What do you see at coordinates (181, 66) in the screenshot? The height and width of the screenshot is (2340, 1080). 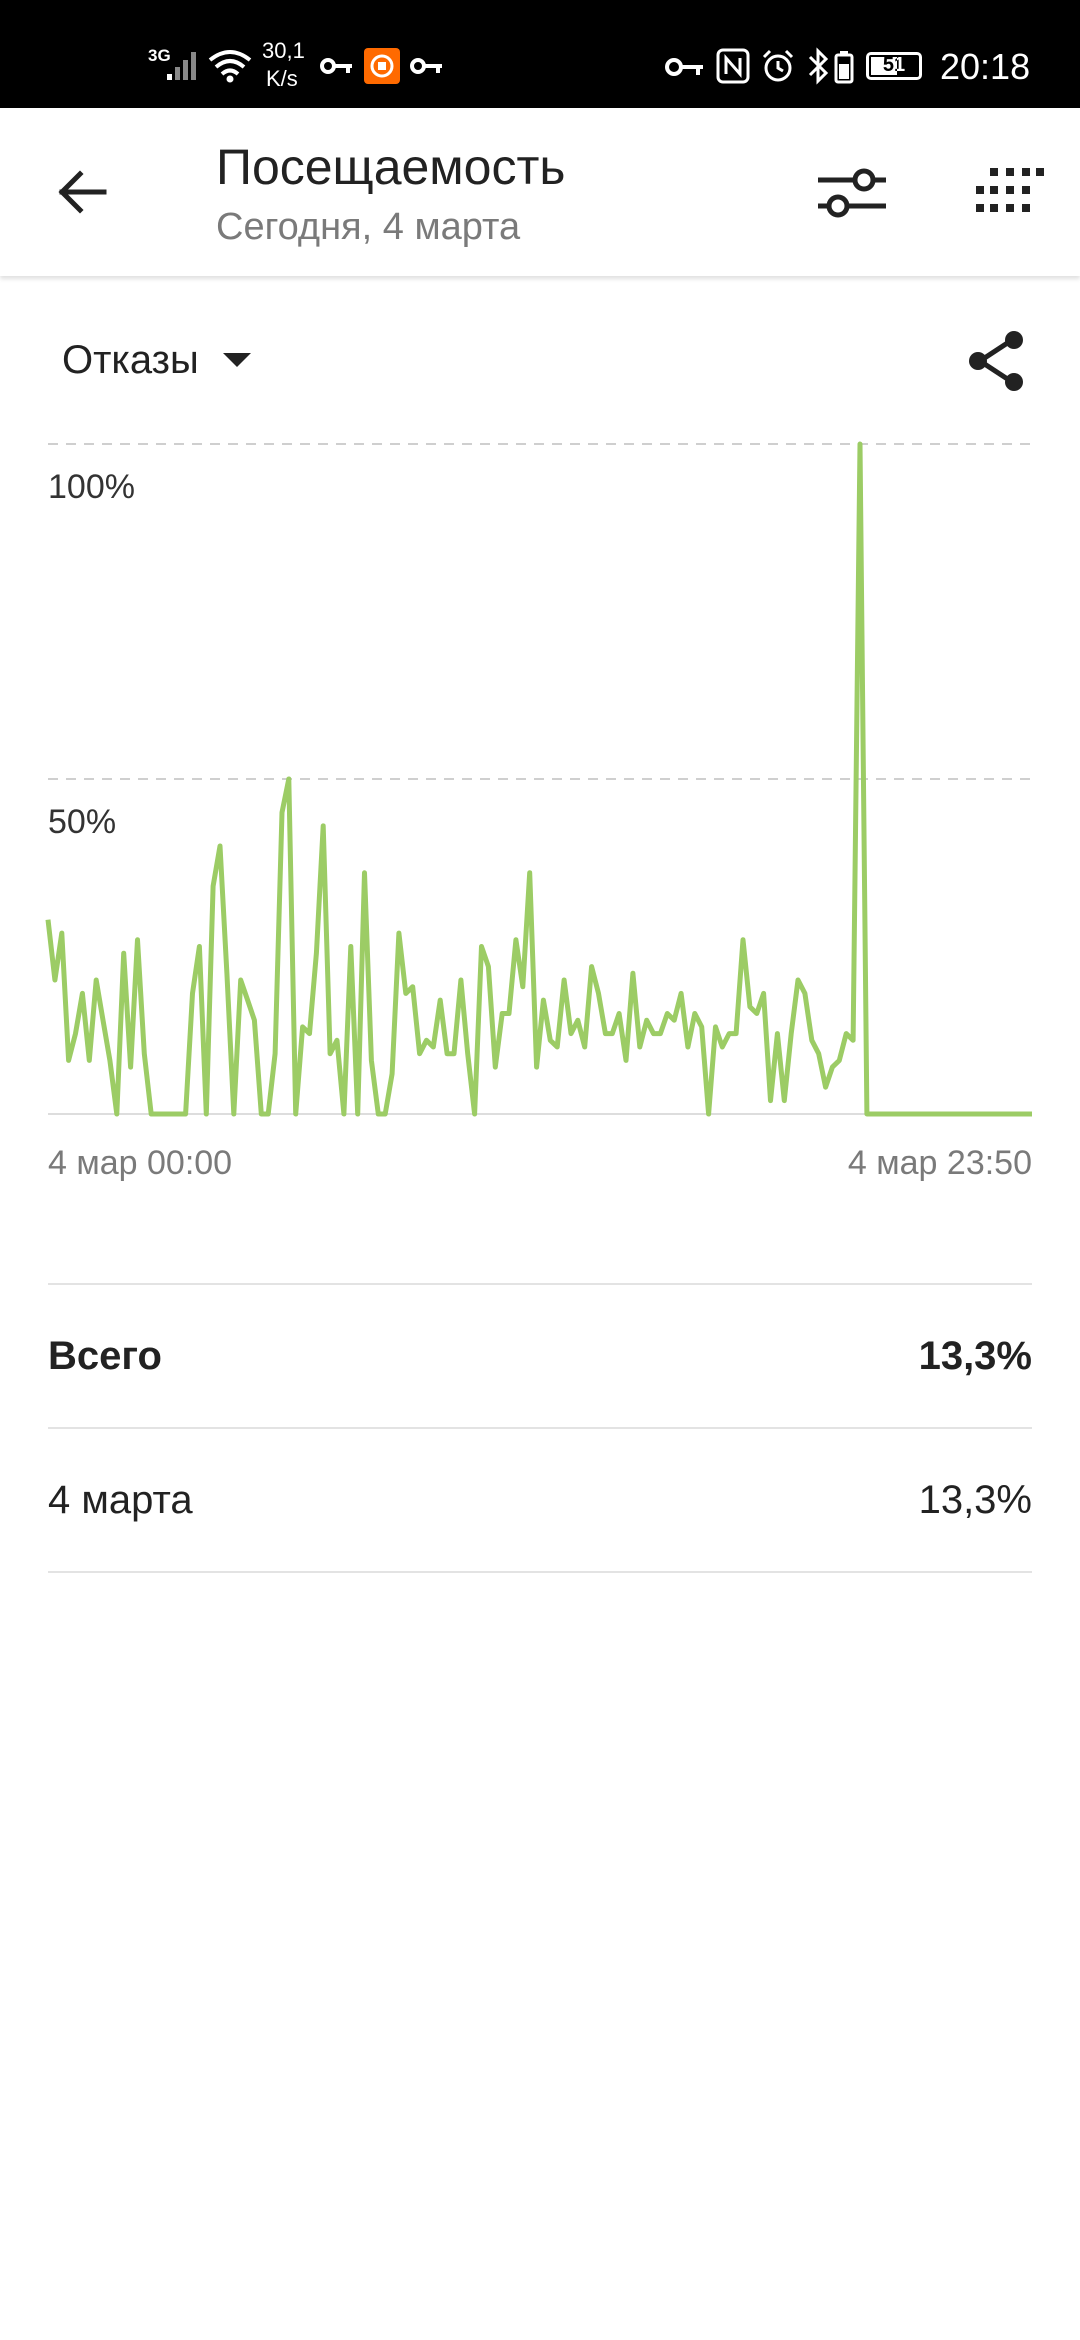 I see `signal-icon` at bounding box center [181, 66].